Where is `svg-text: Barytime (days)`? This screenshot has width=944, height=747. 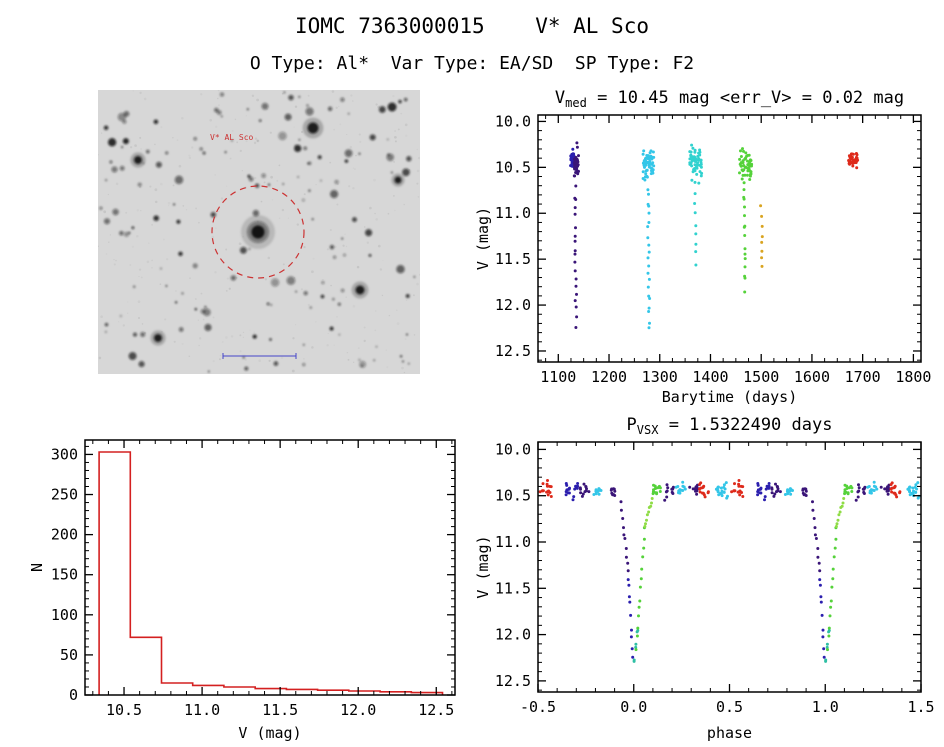
svg-text: Barytime (days) is located at coordinates (729, 397).